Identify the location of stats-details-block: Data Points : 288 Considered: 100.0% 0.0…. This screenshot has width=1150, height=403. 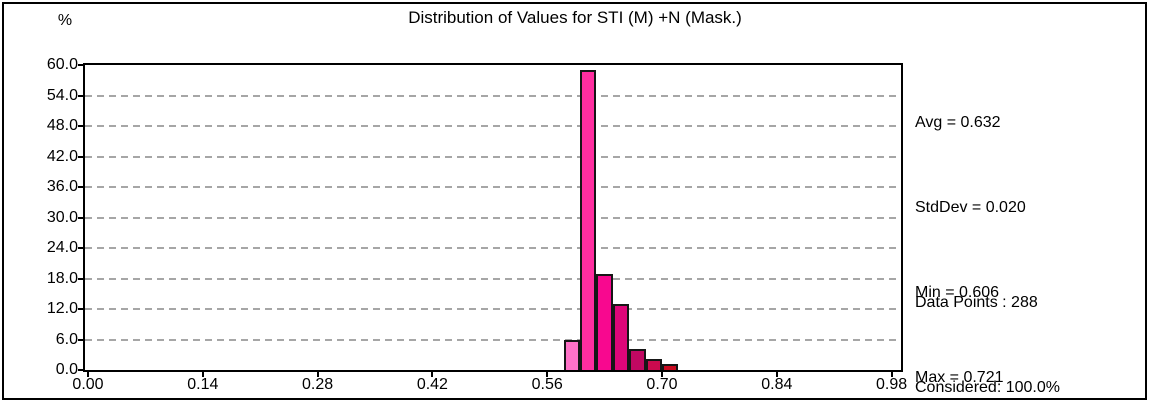
(1030, 317).